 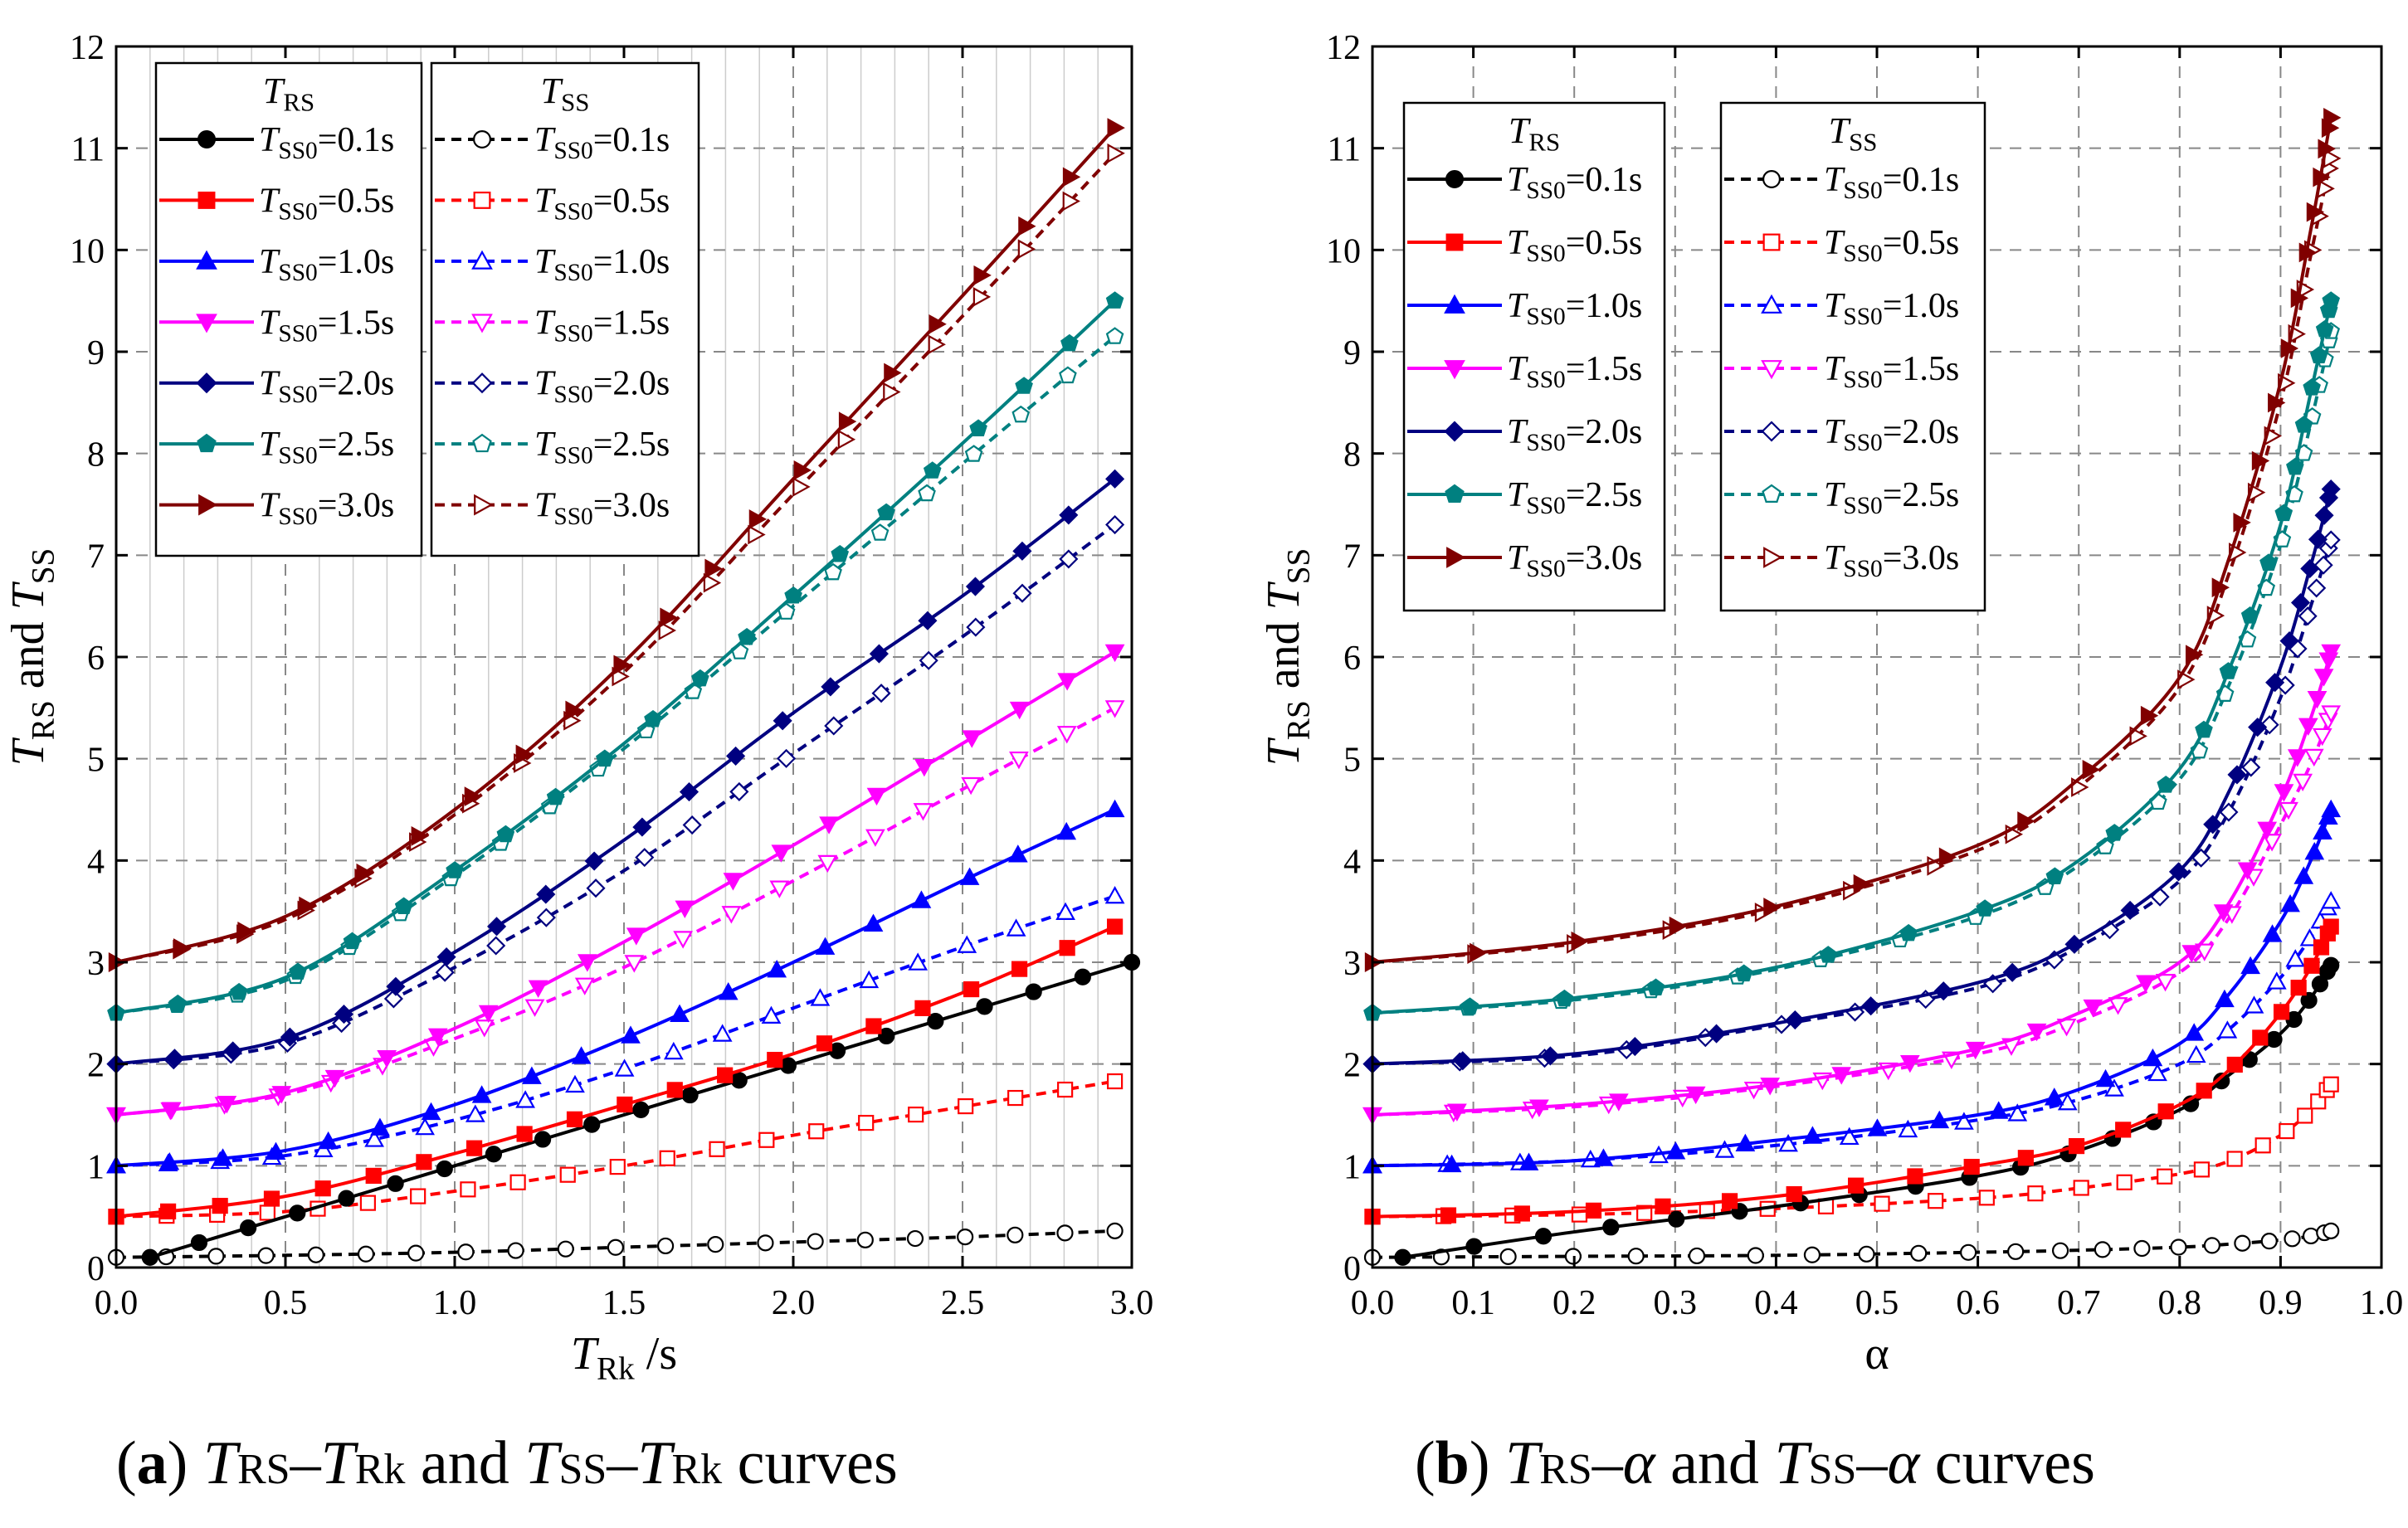 I want to click on legend-title: TRS, so click(x=288, y=94).